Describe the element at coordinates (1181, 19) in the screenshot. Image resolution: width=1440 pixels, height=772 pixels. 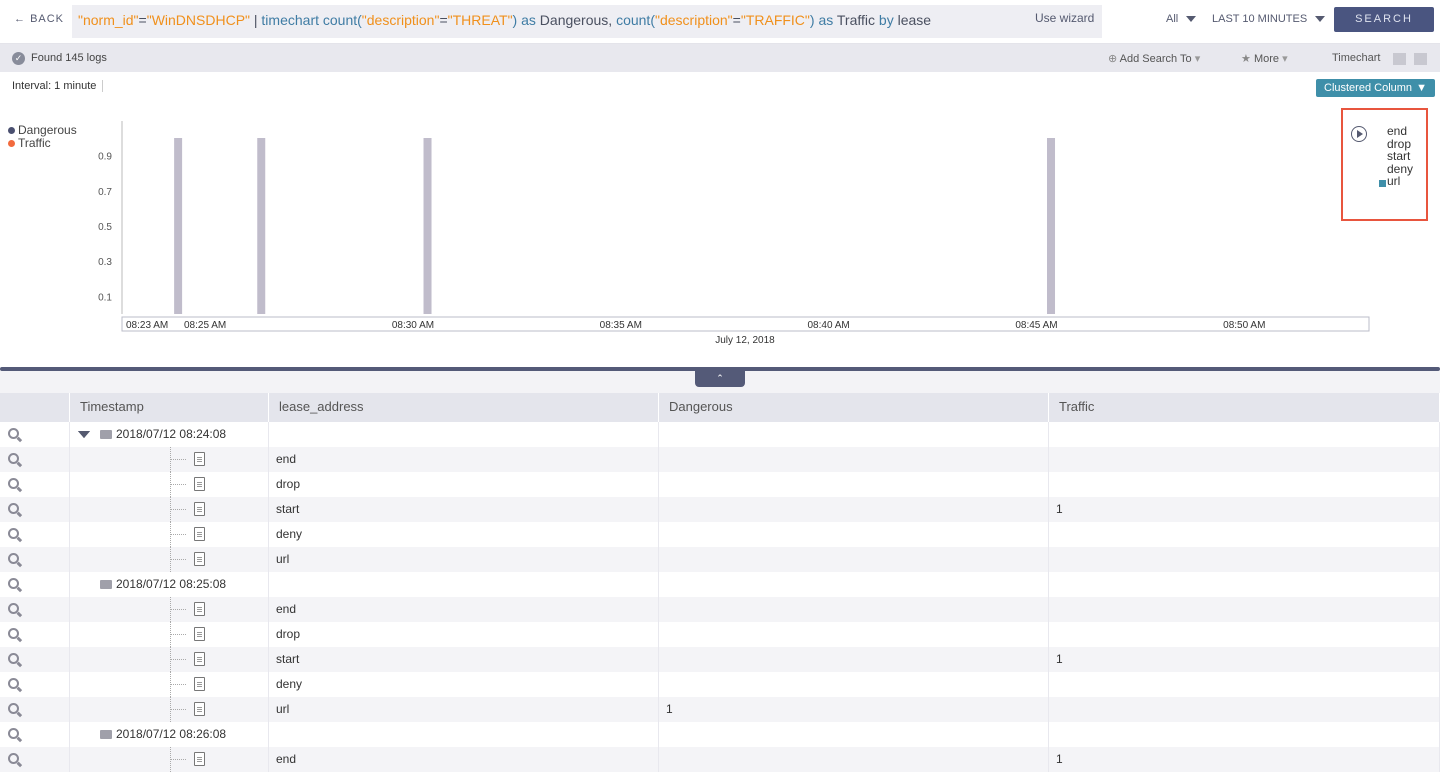
I see `repo-select: All` at that location.